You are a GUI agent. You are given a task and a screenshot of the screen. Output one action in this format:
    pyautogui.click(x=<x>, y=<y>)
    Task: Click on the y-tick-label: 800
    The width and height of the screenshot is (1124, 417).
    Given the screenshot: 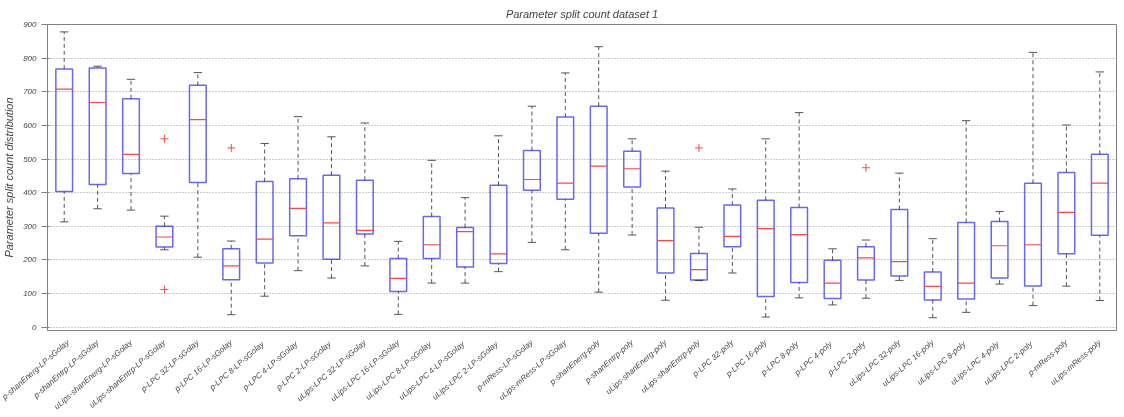 What is the action you would take?
    pyautogui.click(x=30, y=58)
    